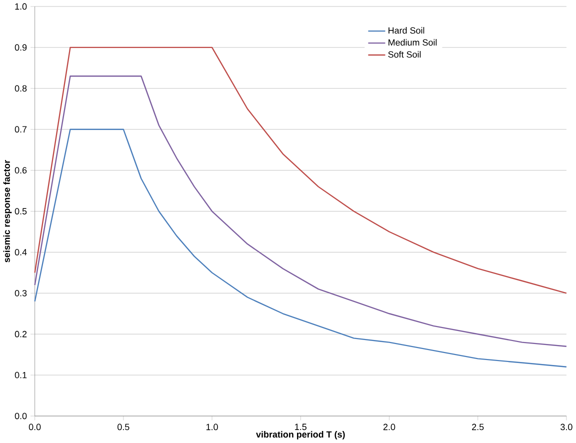  Describe the element at coordinates (20, 129) in the screenshot. I see `y-tick-label: 0.7` at that location.